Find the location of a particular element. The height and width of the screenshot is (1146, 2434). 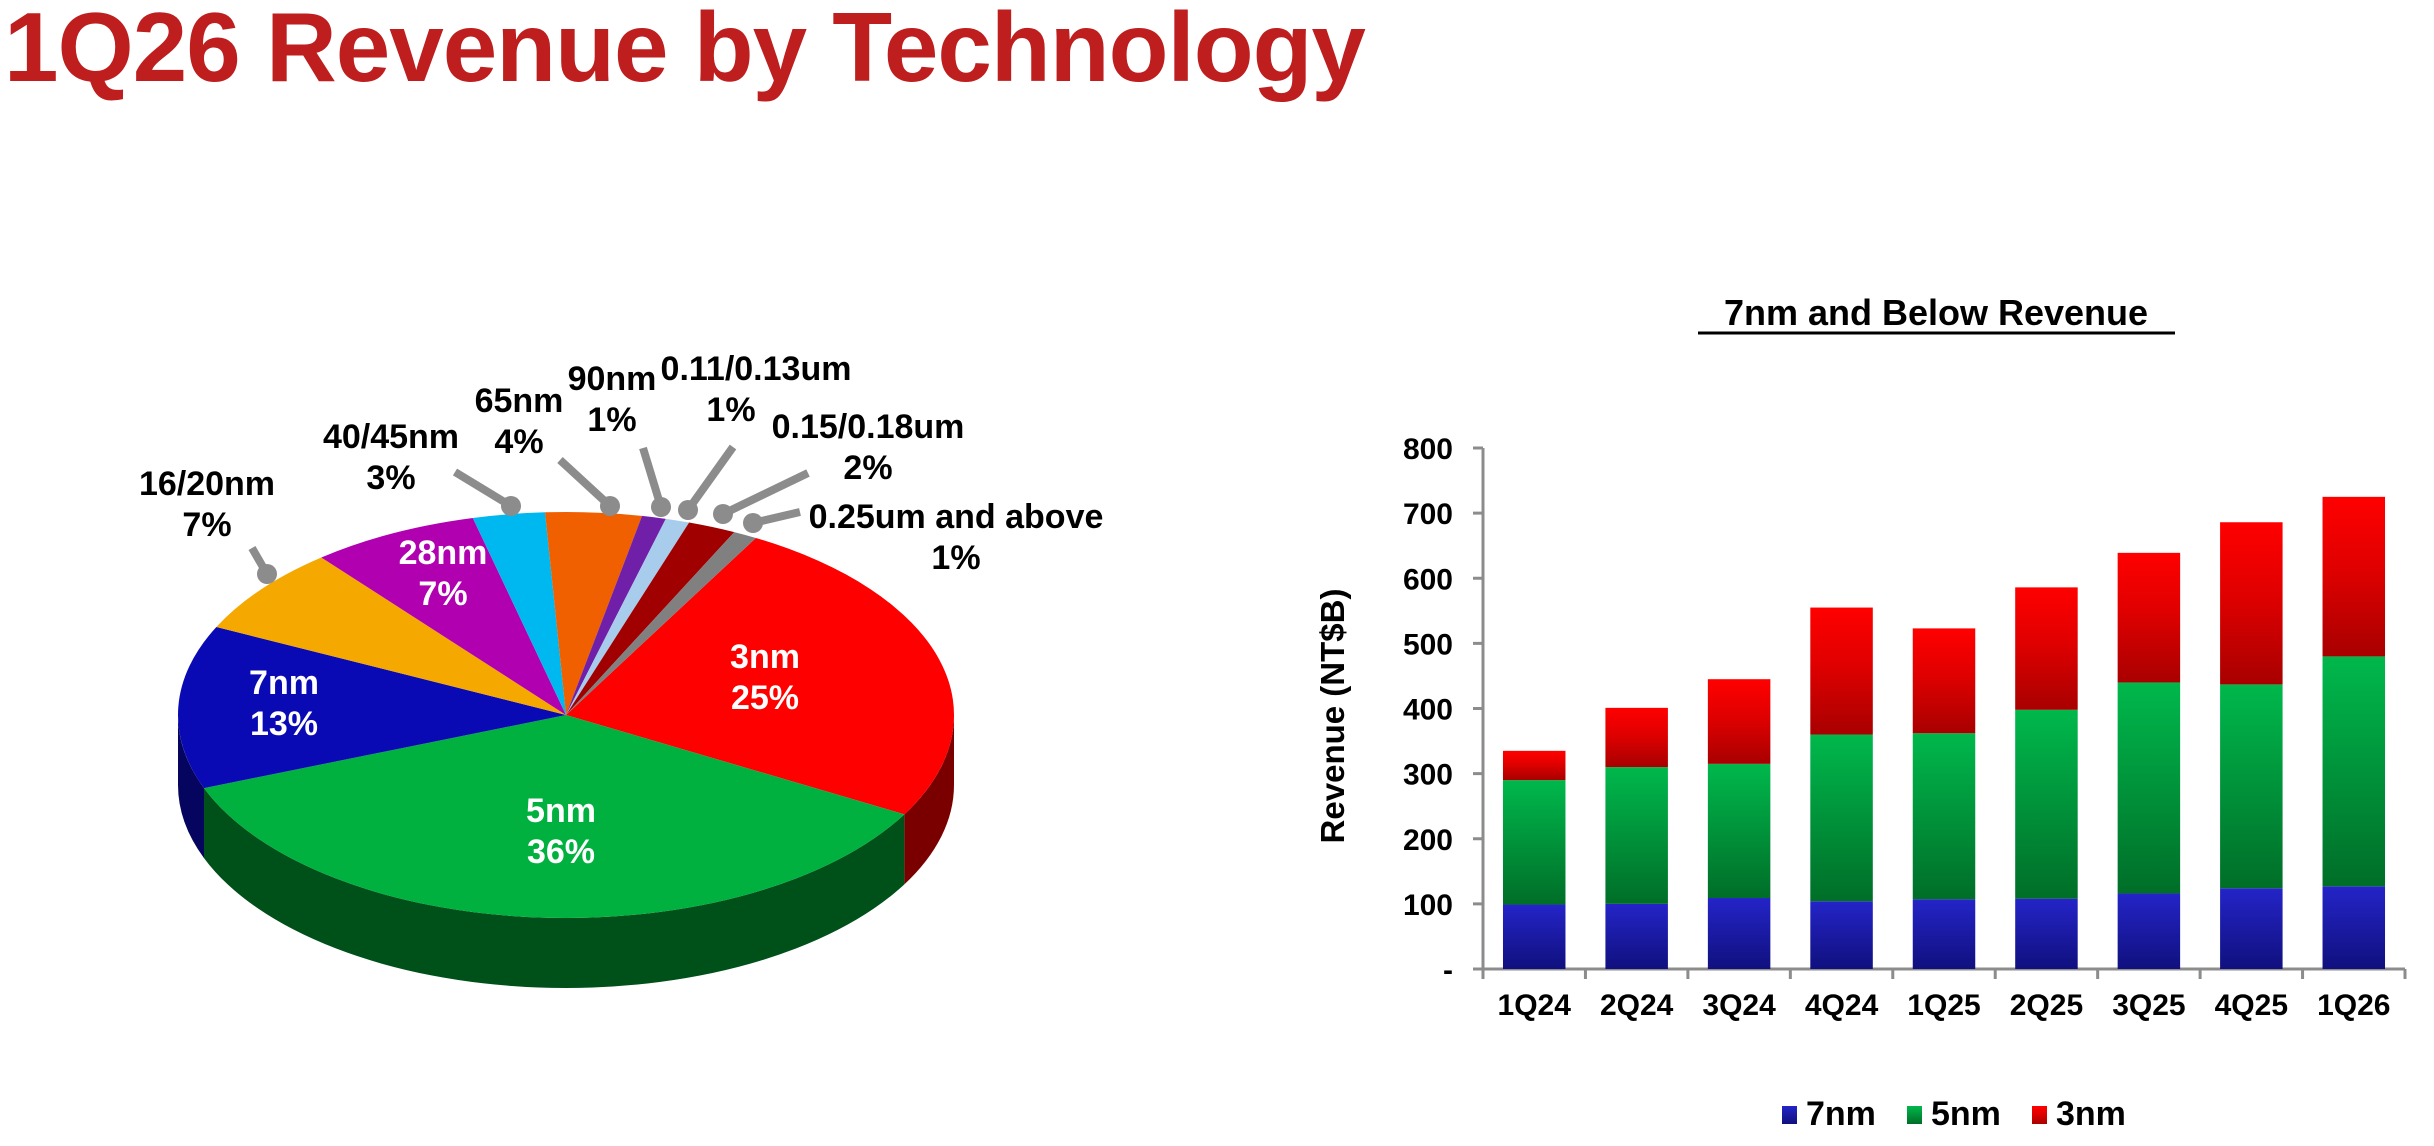

y-tick-label: 800 is located at coordinates (1428, 449).